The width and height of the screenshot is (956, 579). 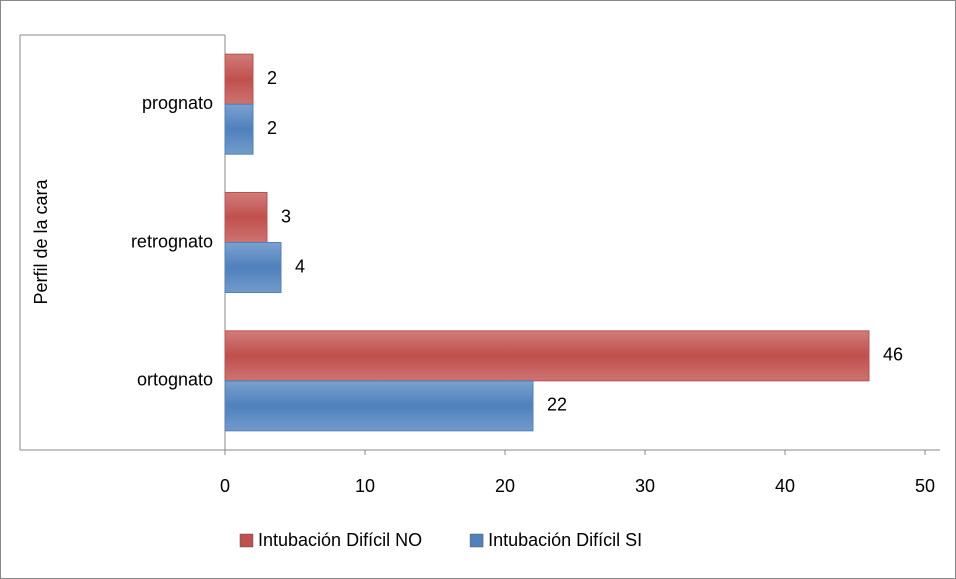 What do you see at coordinates (225, 486) in the screenshot?
I see `x-tick-label: 0` at bounding box center [225, 486].